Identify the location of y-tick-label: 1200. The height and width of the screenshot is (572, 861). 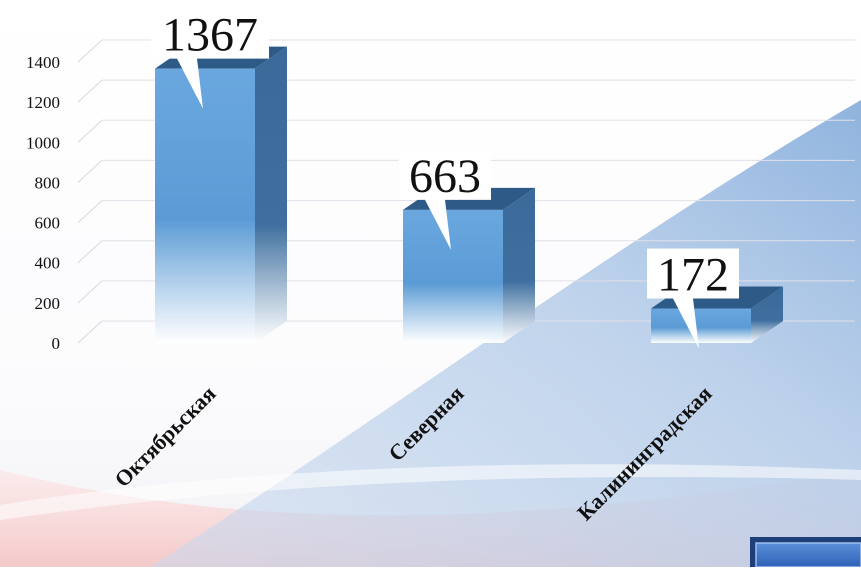
(43, 102).